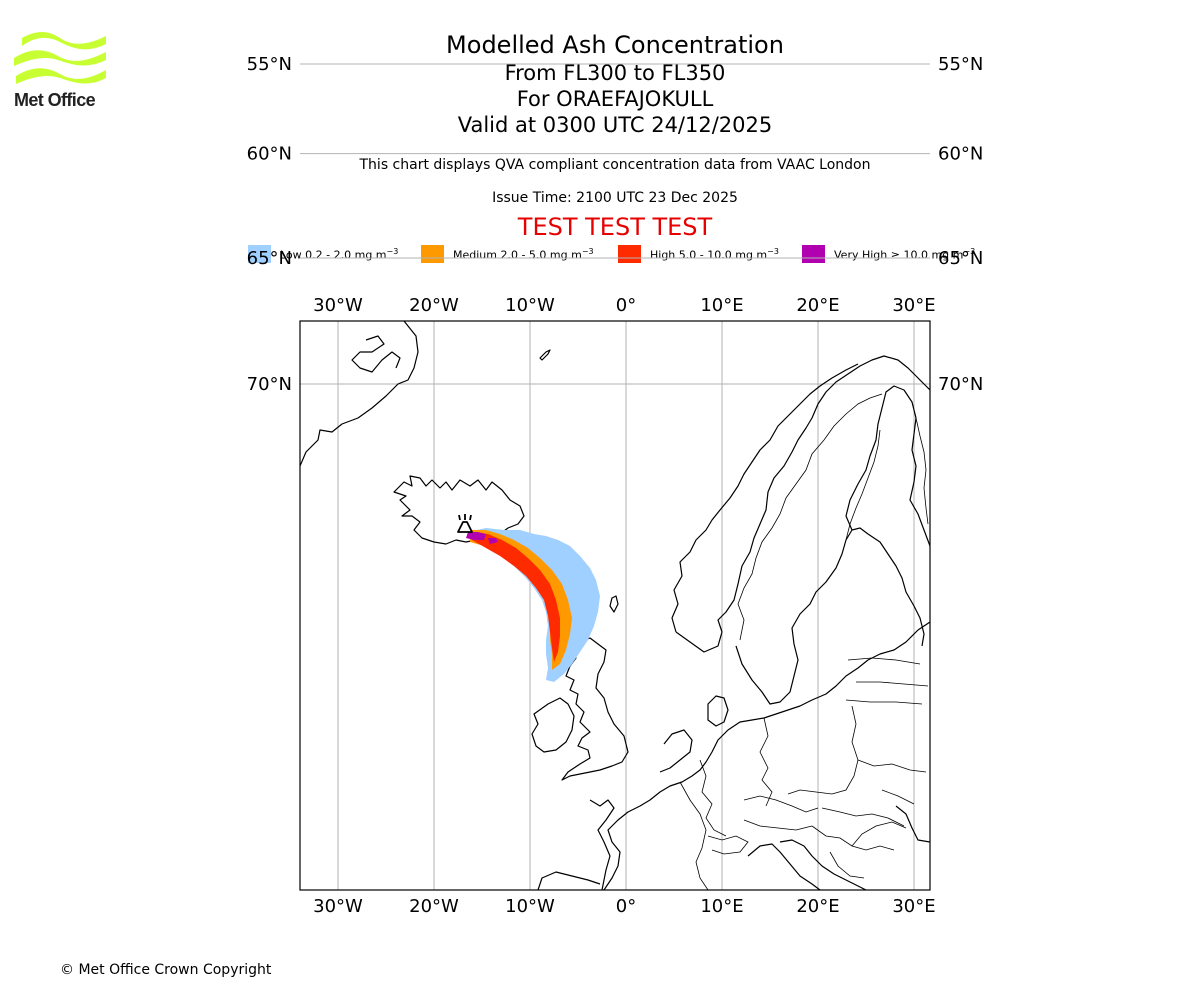 This screenshot has height=1000, width=1200. I want to click on border-norway-sweden, so click(810, 517).